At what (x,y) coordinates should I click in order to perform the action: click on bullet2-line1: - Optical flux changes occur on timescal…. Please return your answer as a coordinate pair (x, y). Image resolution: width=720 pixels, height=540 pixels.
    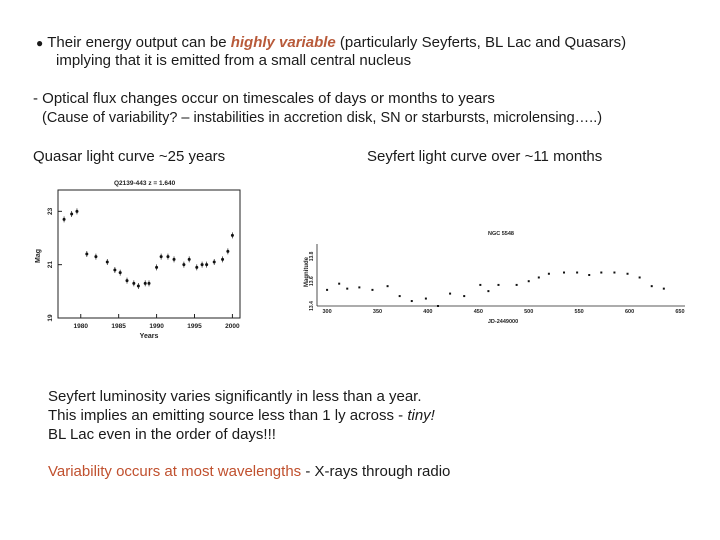
    Looking at the image, I should click on (264, 98).